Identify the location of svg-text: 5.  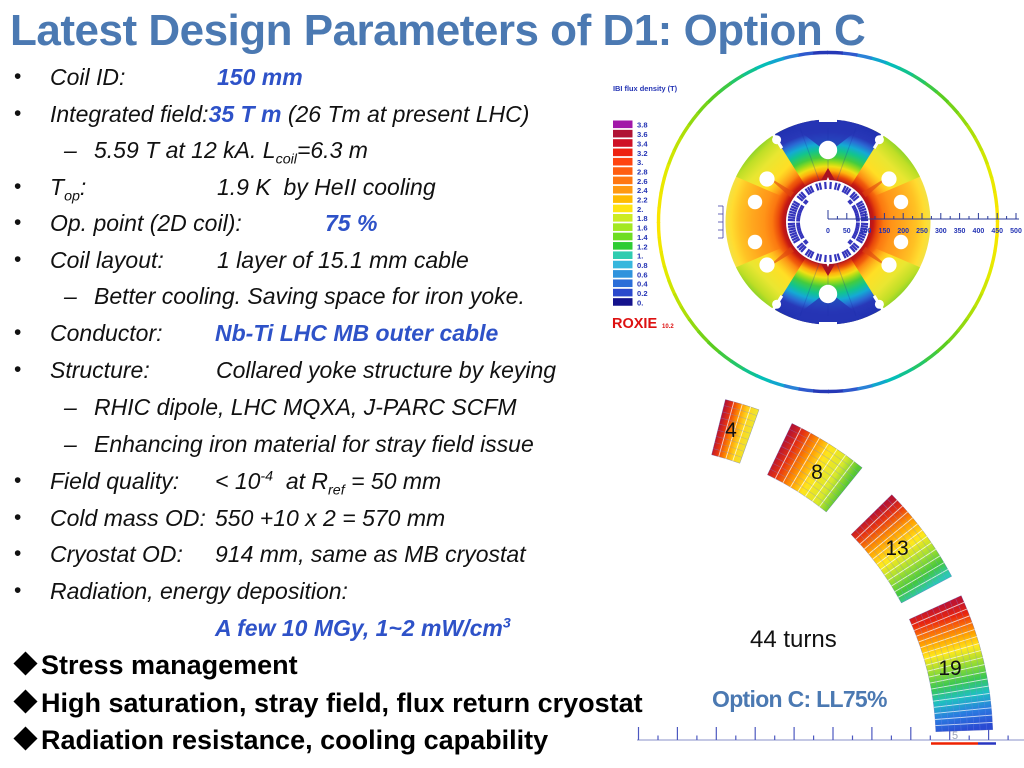
(955, 736).